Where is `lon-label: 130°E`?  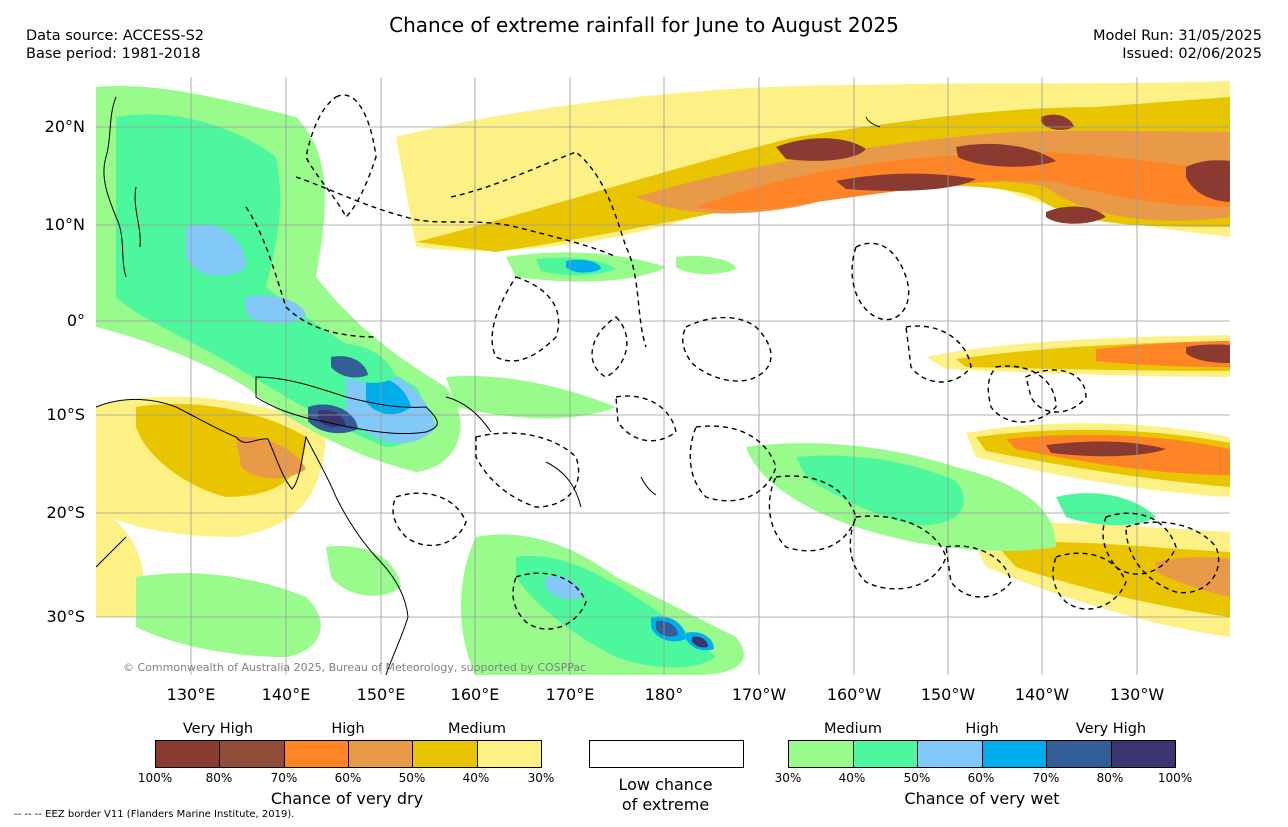 lon-label: 130°E is located at coordinates (191, 694).